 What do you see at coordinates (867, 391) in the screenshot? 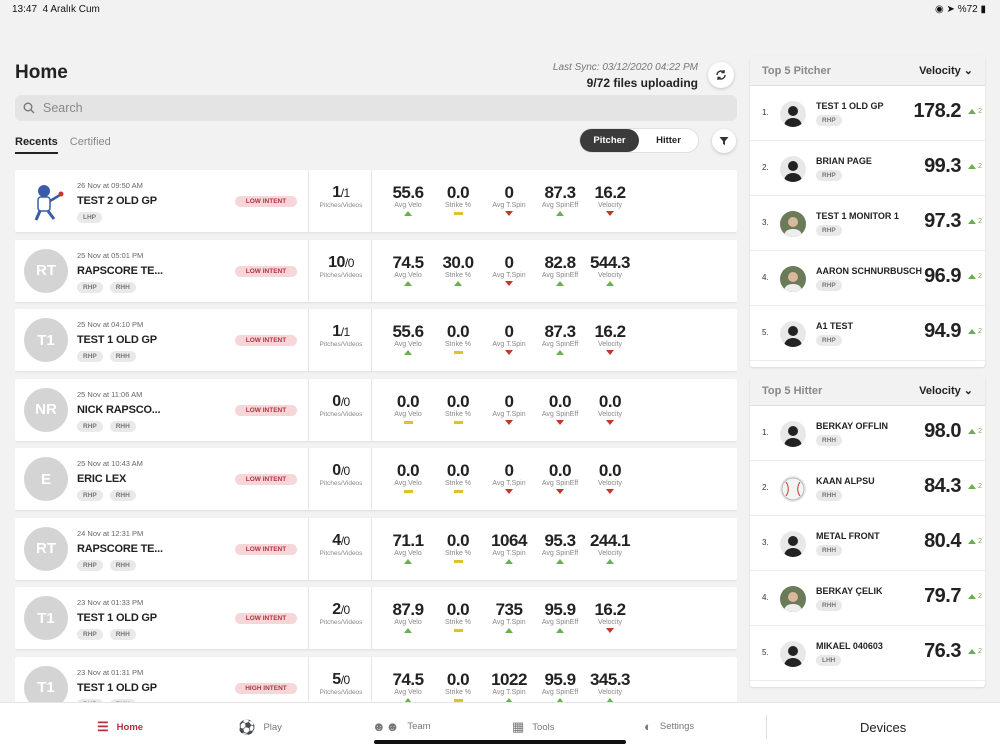
I see `top-hitter-header: Top 5 Hitter Velocity ⌄` at bounding box center [867, 391].